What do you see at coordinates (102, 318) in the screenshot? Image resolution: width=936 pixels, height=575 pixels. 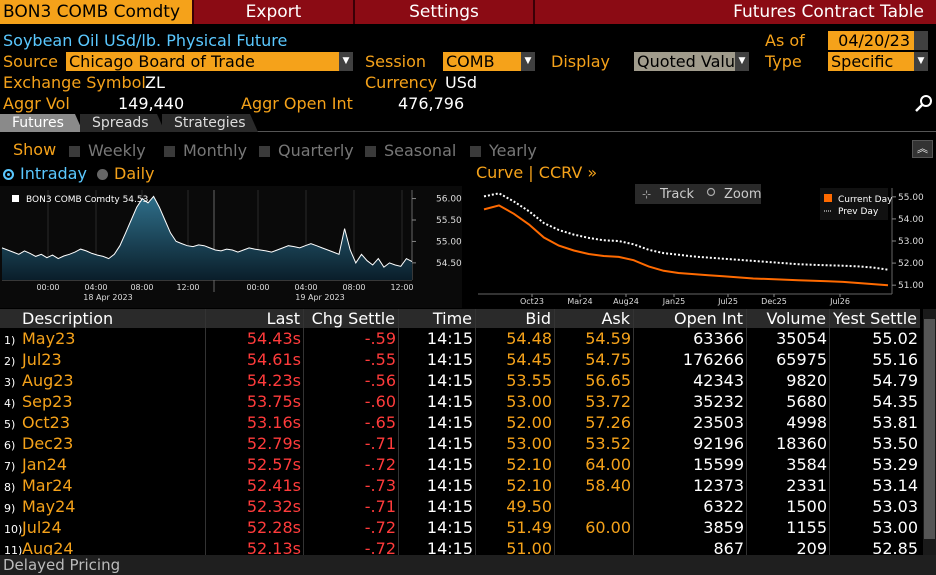 I see `column-header-desc: Description` at bounding box center [102, 318].